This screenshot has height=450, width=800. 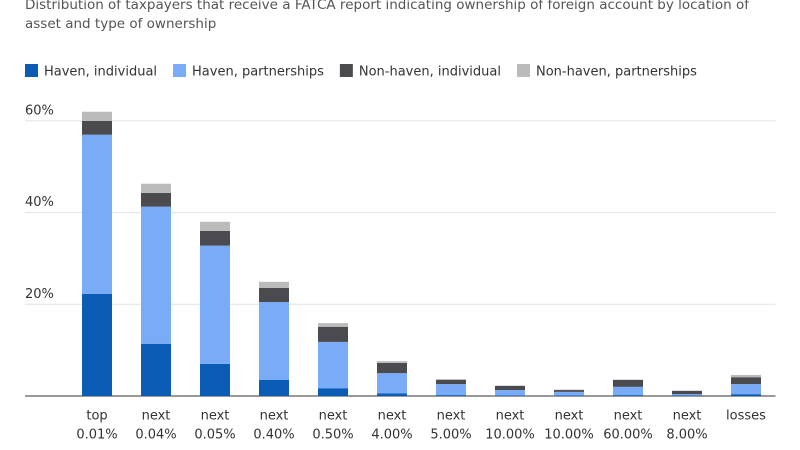 What do you see at coordinates (100, 72) in the screenshot?
I see `legend-label: Haven, individual` at bounding box center [100, 72].